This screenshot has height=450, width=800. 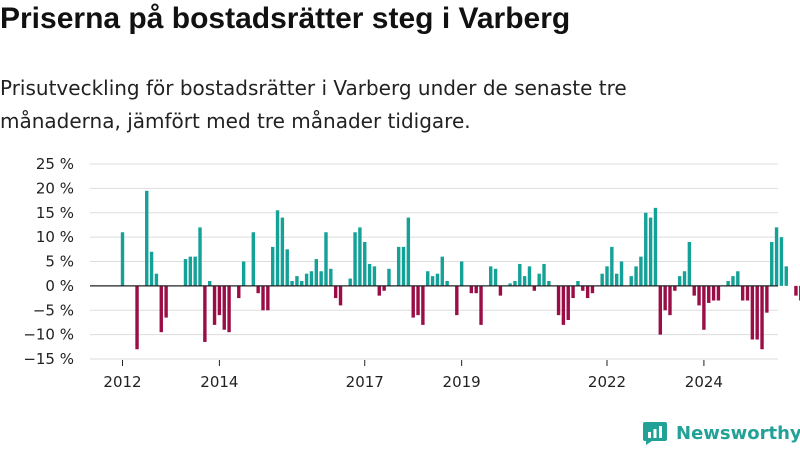 What do you see at coordinates (607, 382) in the screenshot?
I see `x-tick-label: 2022` at bounding box center [607, 382].